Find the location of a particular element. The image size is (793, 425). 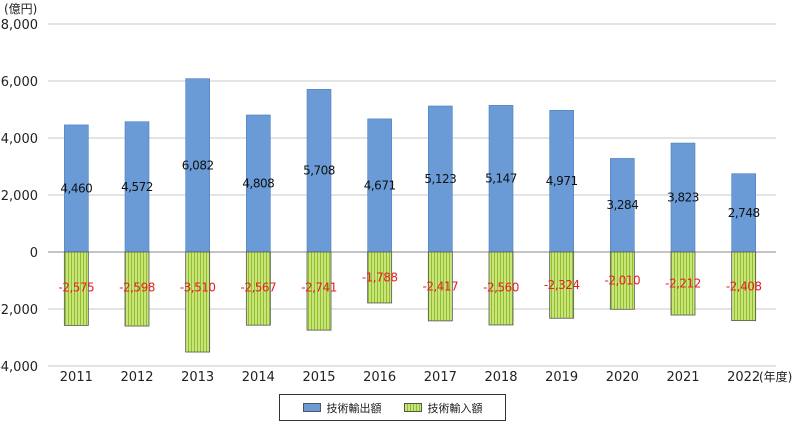

legend-item-export: 技術輸出額 is located at coordinates (342, 408).